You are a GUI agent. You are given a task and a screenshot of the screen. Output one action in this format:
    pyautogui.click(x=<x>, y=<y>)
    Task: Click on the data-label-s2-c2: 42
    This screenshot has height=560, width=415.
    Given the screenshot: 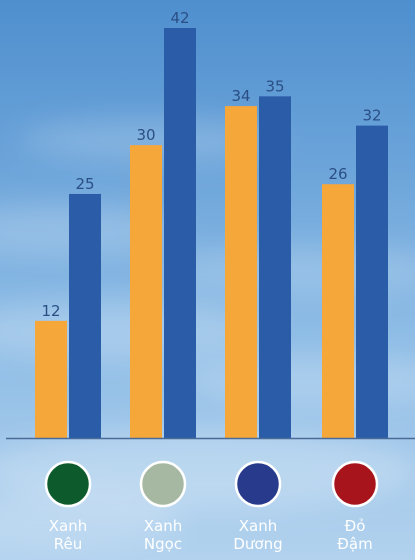 What is the action you would take?
    pyautogui.click(x=179, y=18)
    